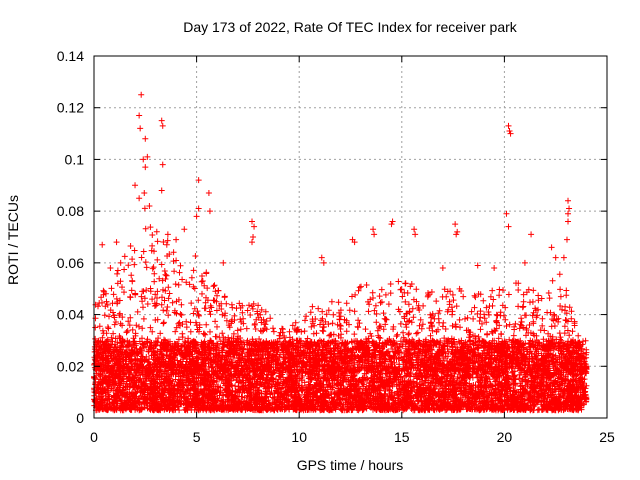 The height and width of the screenshot is (480, 640). I want to click on y-tick-label: 0.06, so click(70, 263).